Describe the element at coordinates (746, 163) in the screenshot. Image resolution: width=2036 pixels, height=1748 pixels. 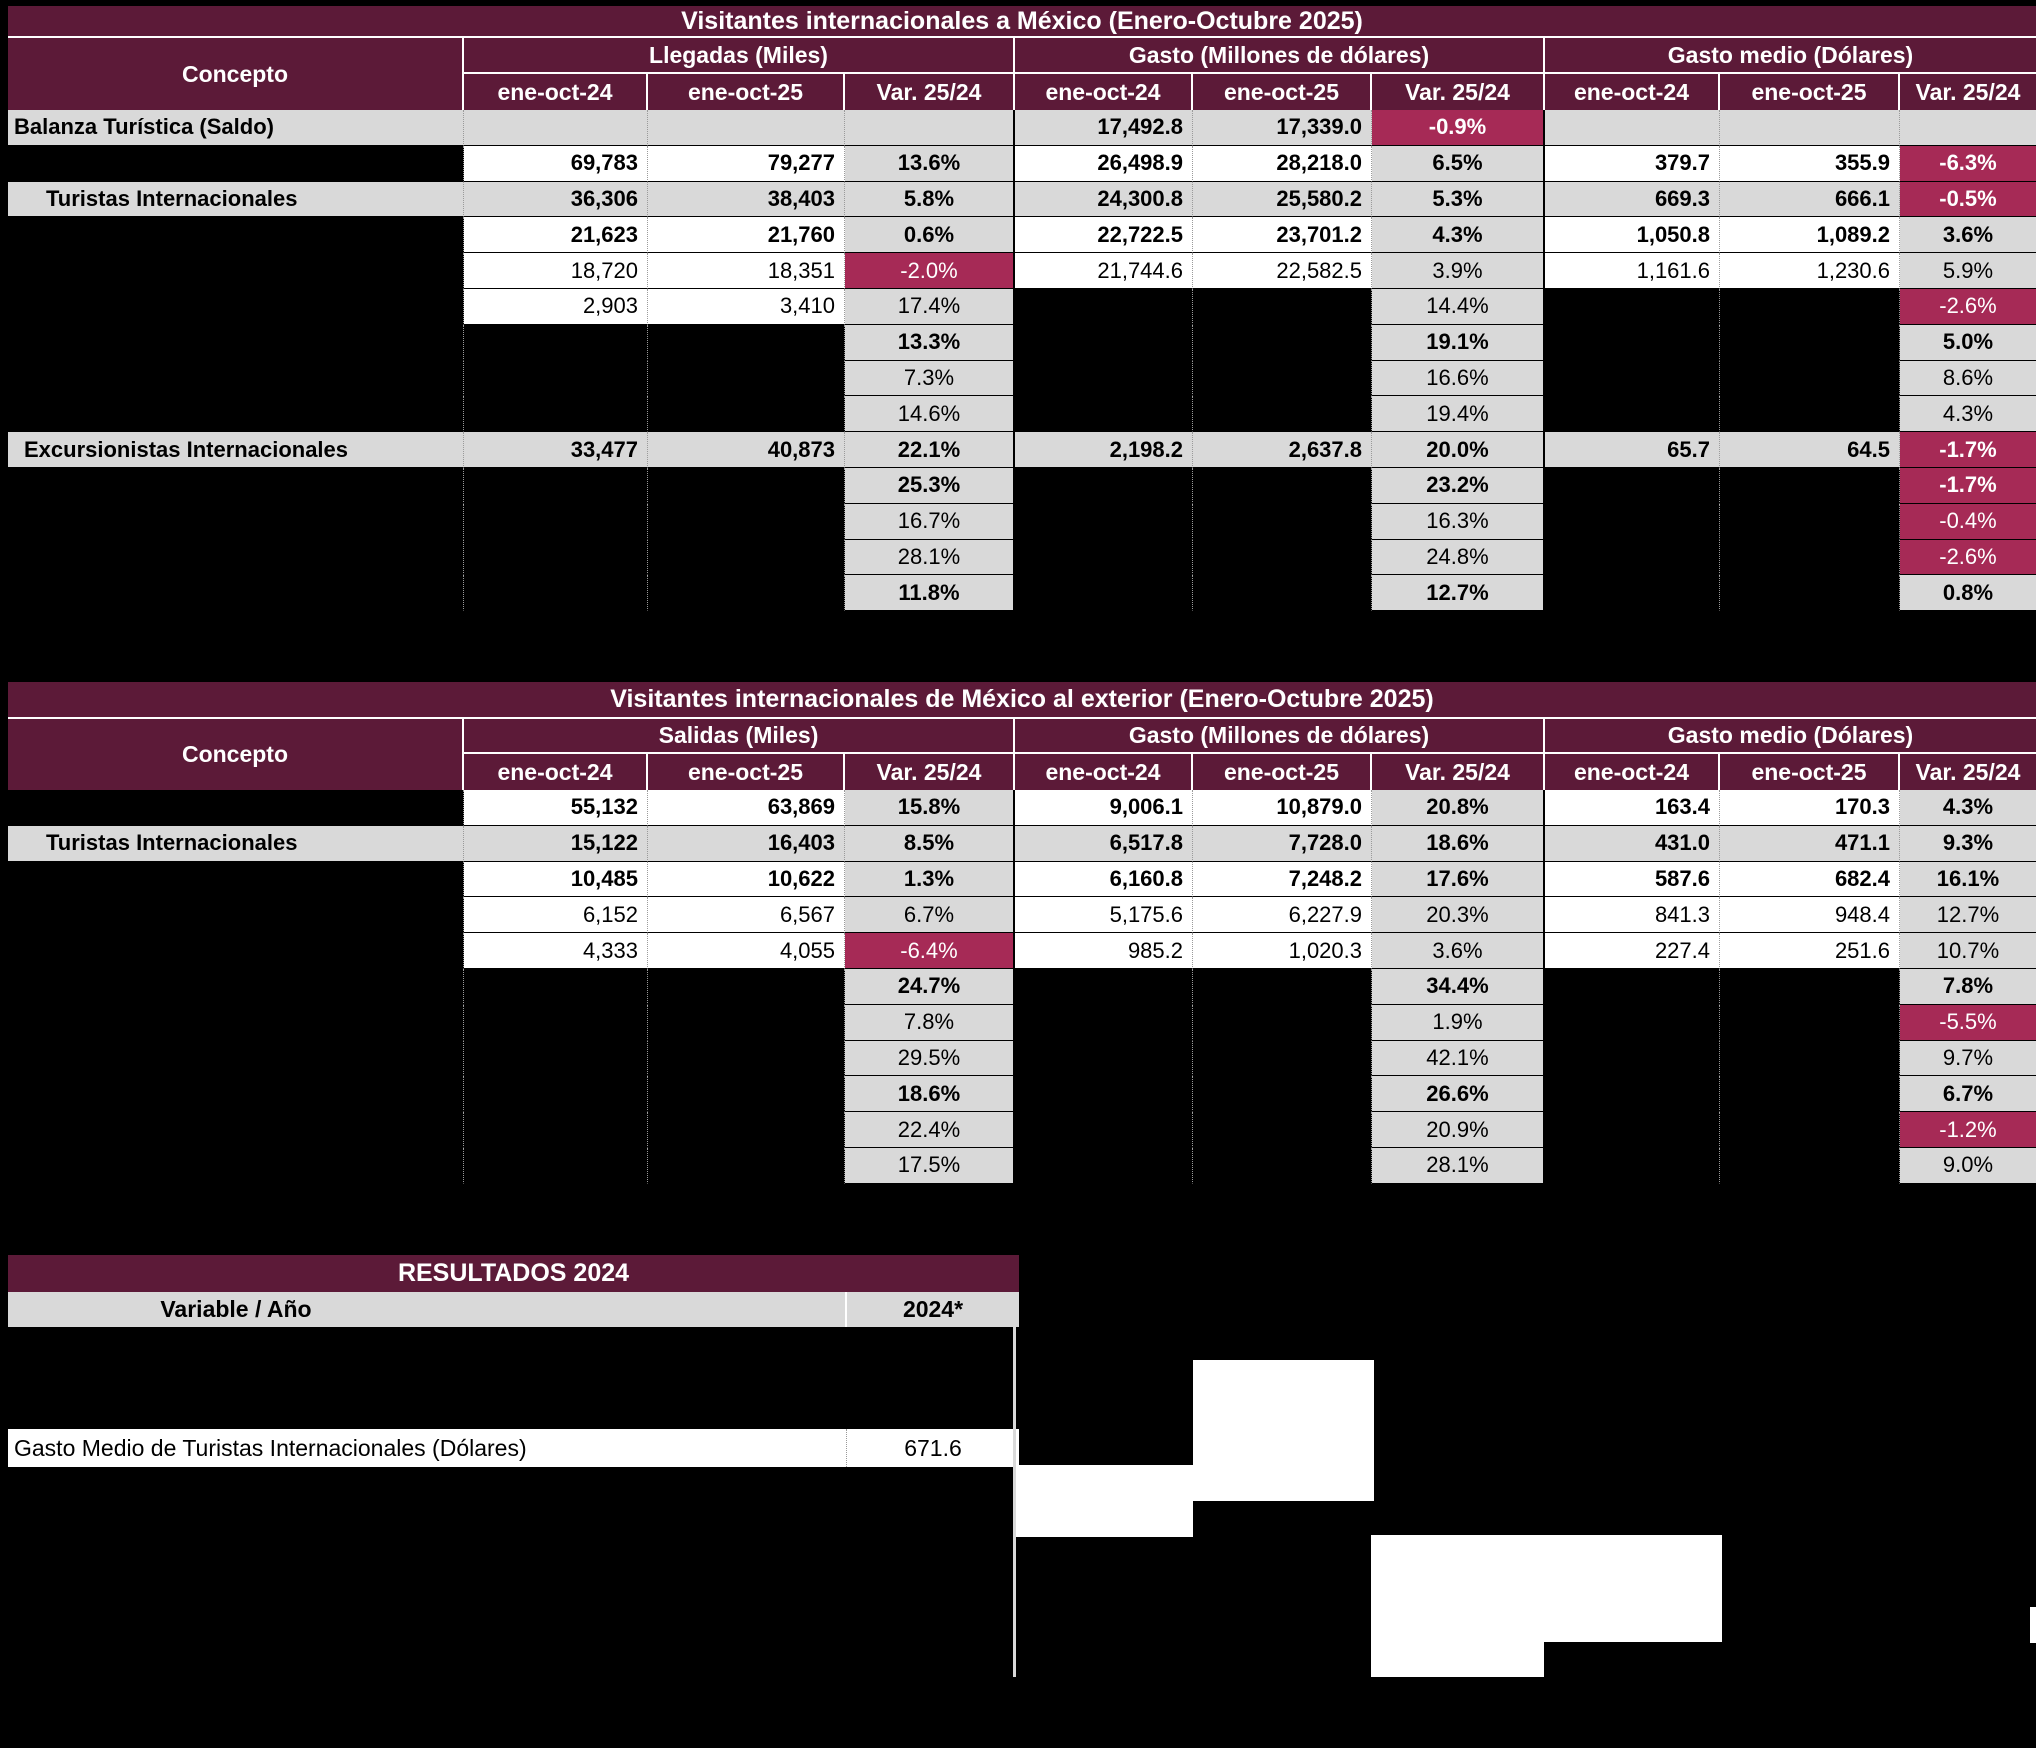
I see `value-cell: 79,277` at that location.